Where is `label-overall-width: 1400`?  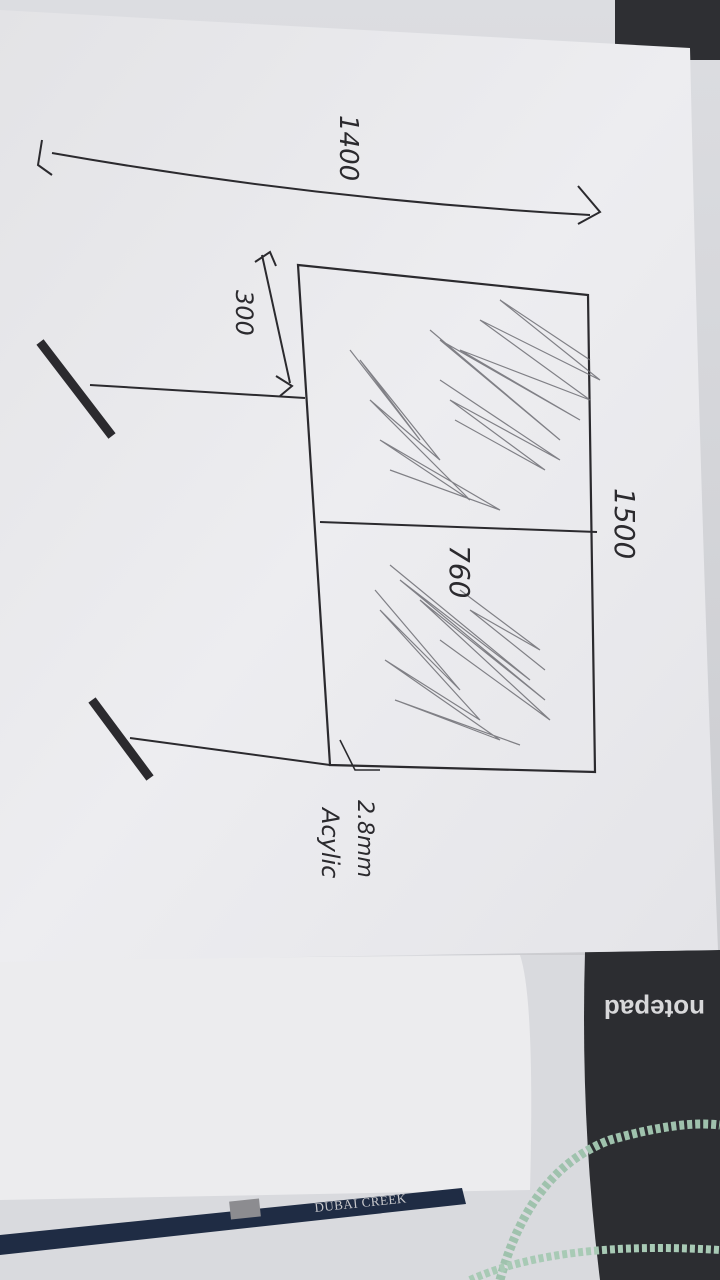 label-overall-width: 1400 is located at coordinates (348, 148).